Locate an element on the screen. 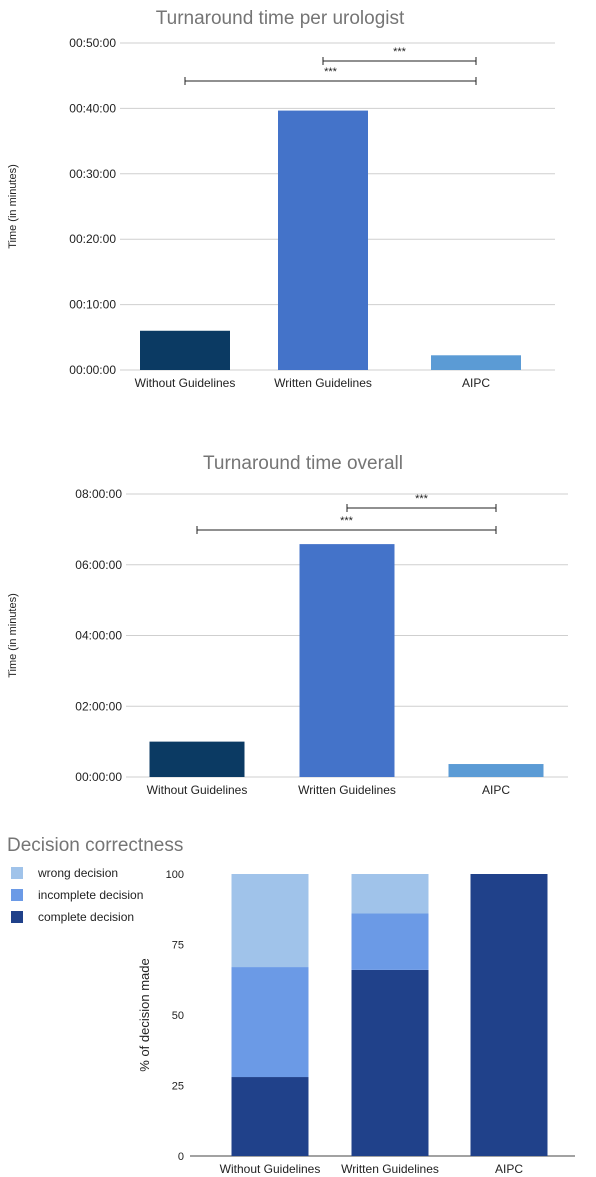 This screenshot has height=1177, width=596. y-tick-label: 00:40:00 is located at coordinates (92, 108).